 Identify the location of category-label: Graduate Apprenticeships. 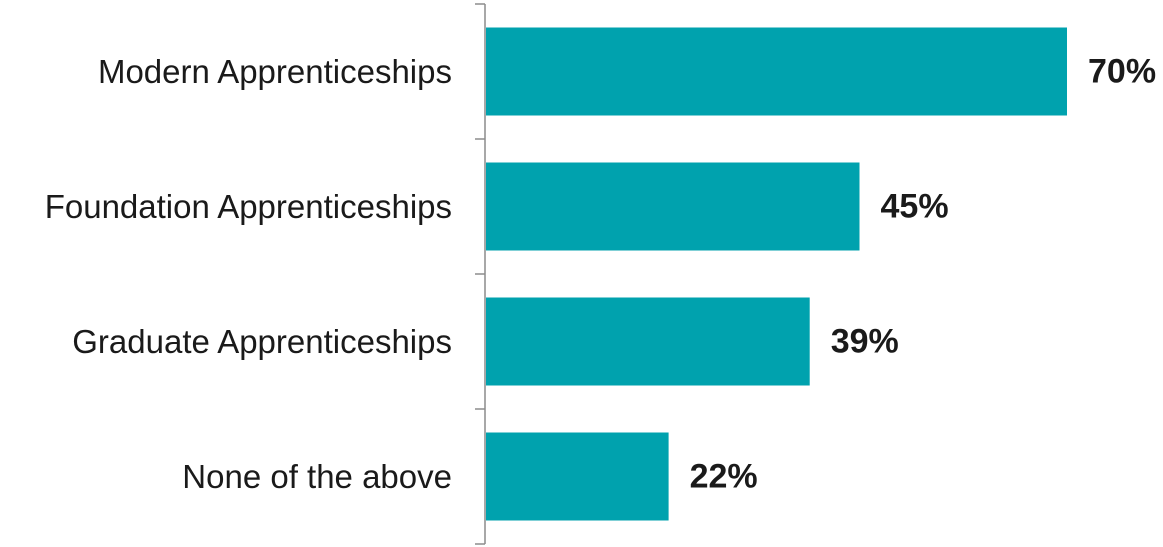
(262, 341).